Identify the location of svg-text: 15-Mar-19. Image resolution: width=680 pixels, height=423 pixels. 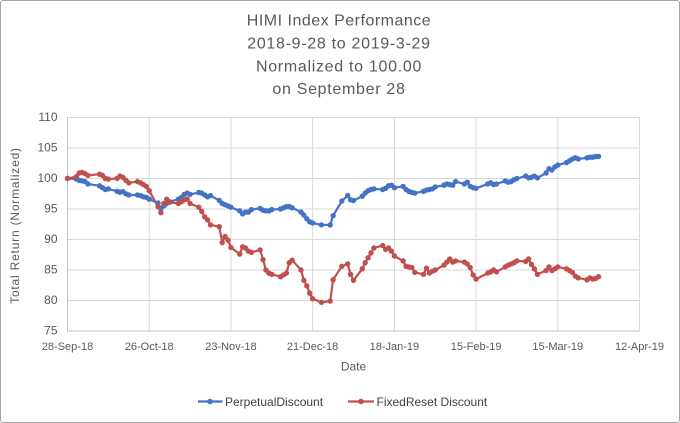
(557, 347).